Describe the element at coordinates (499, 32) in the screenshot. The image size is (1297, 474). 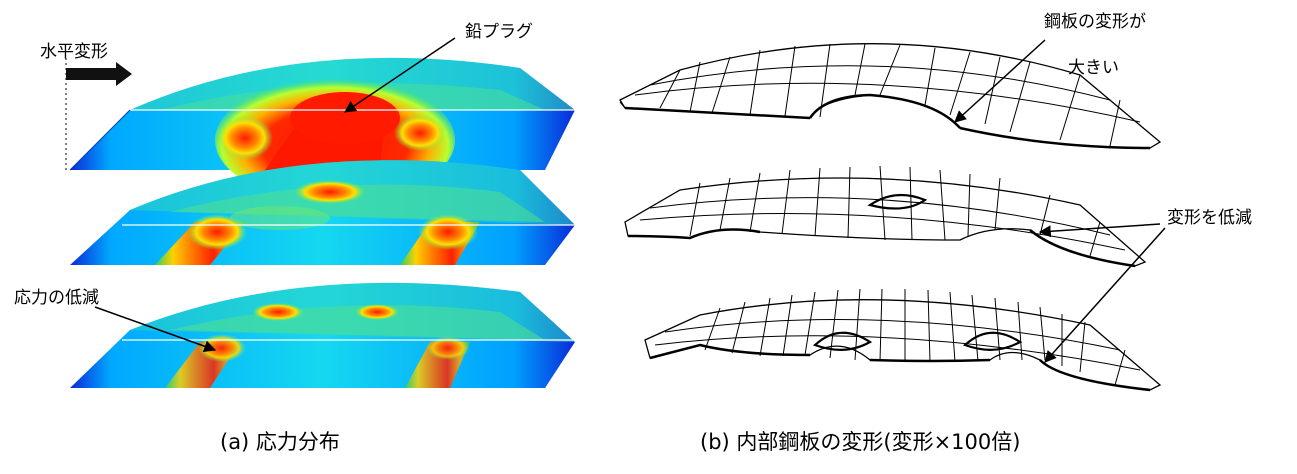
I see `label-lead-plug: 鉛プラグ` at that location.